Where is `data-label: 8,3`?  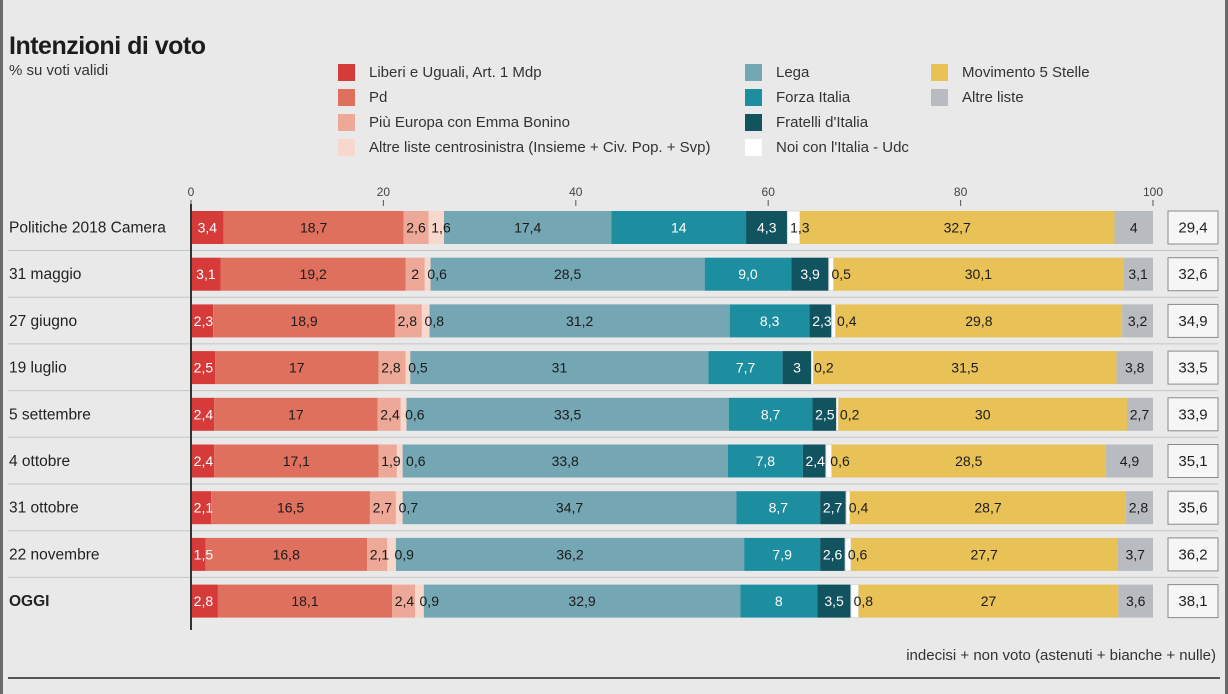 data-label: 8,3 is located at coordinates (770, 321).